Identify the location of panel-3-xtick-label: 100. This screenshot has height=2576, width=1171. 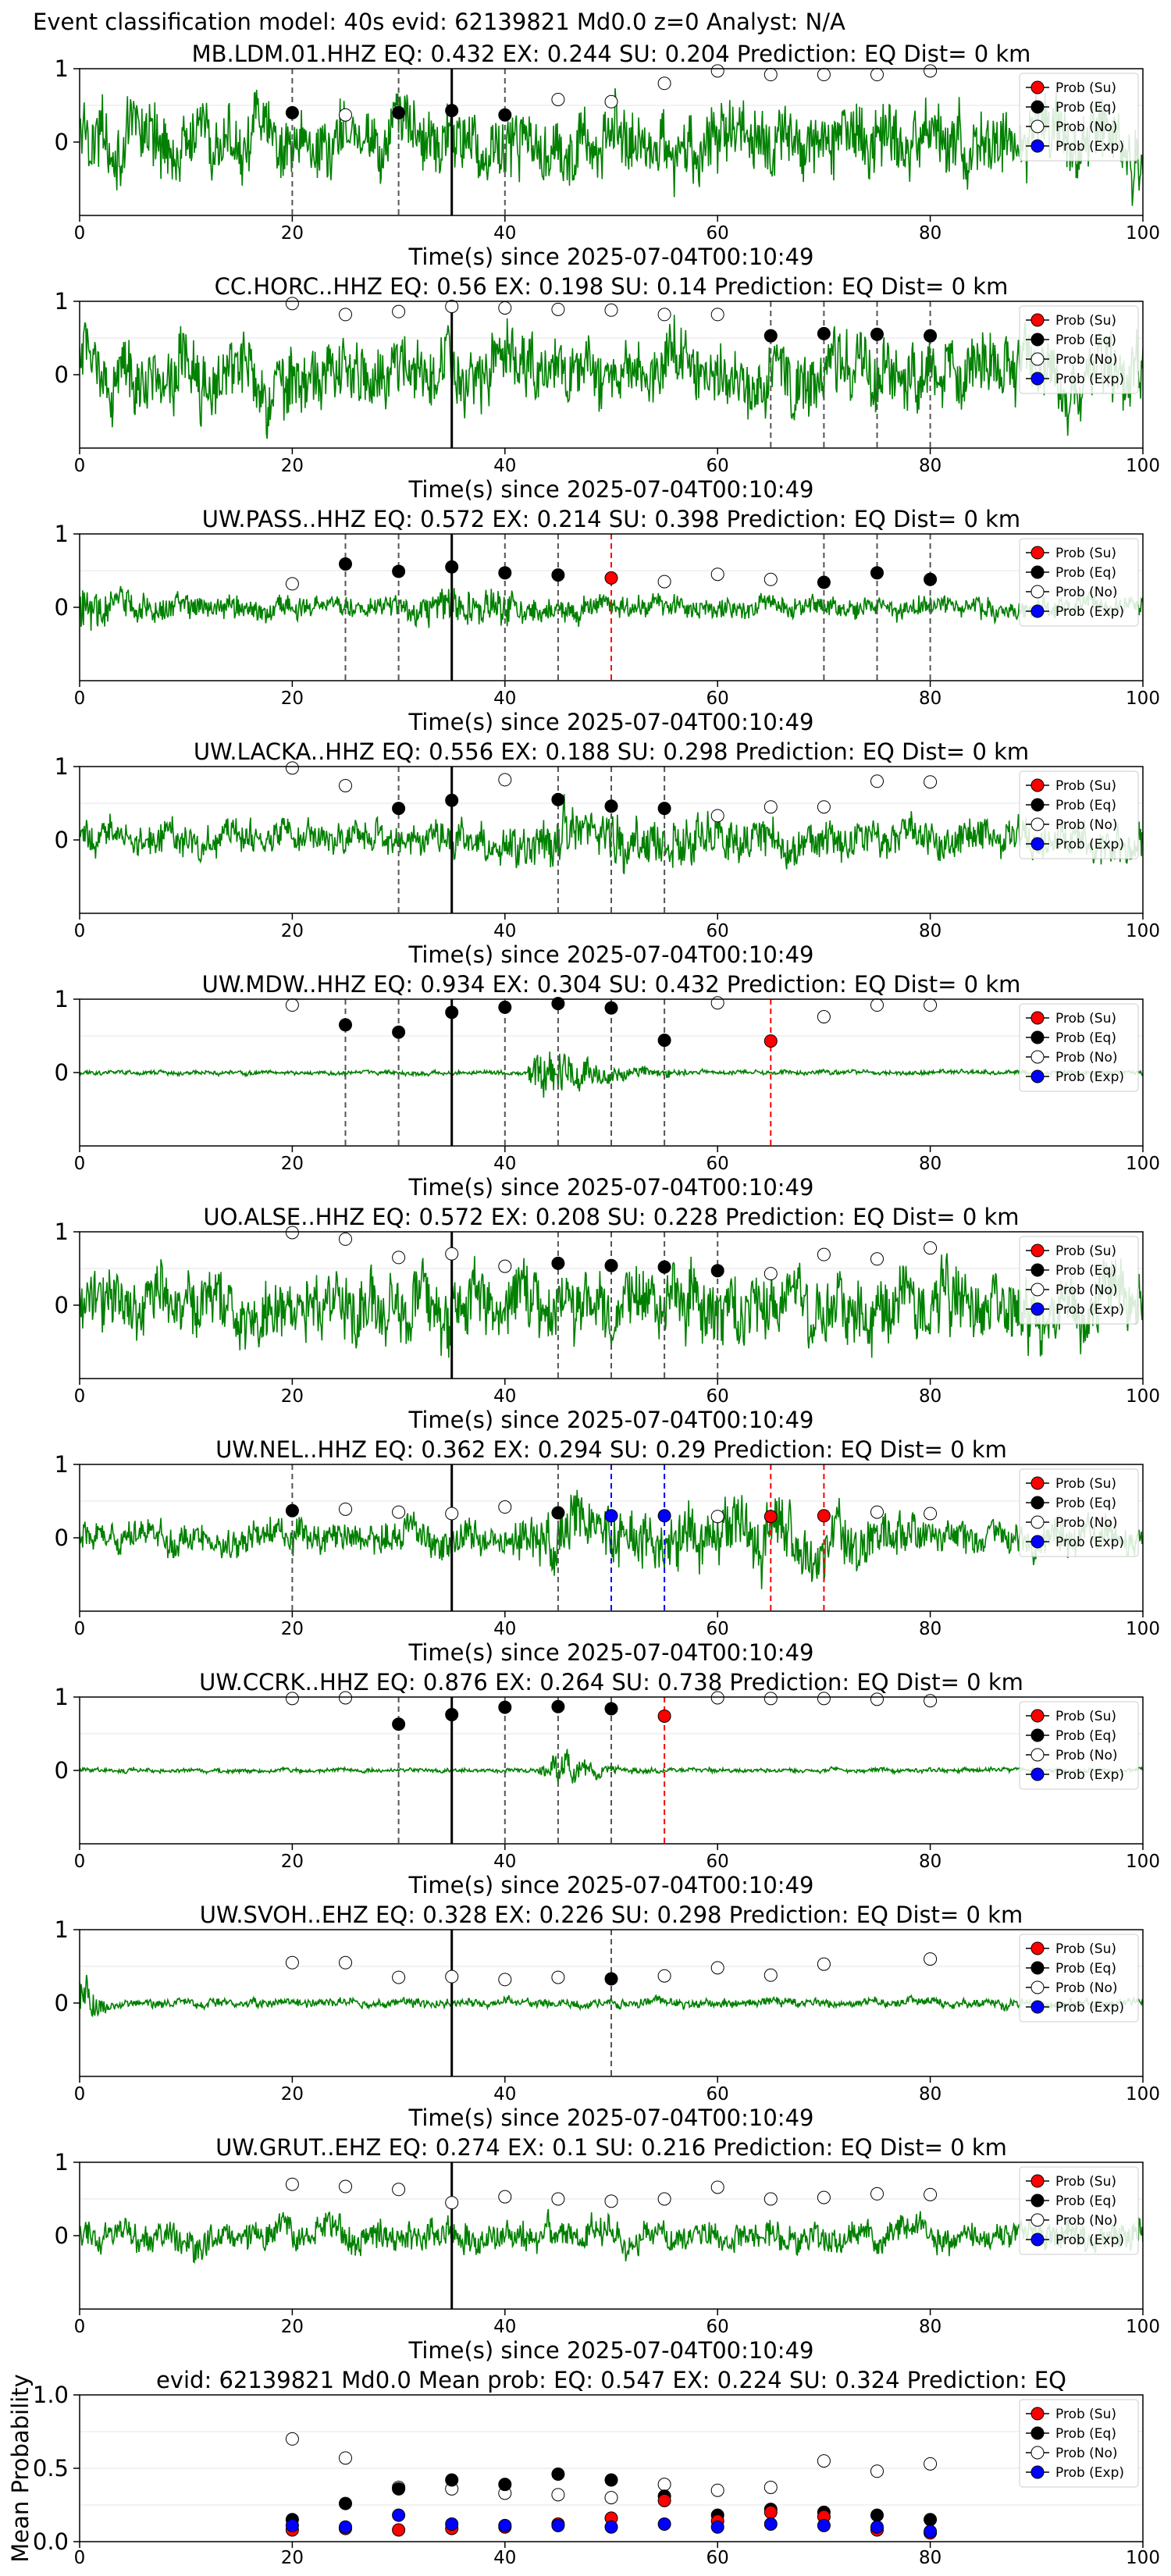
(1143, 698).